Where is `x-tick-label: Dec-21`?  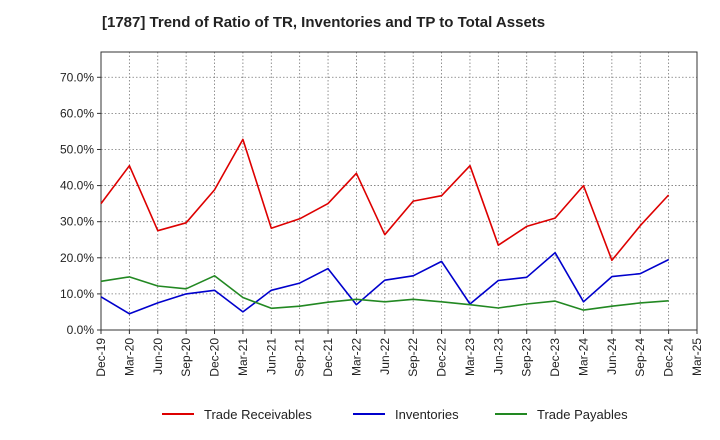
x-tick-label: Dec-21 is located at coordinates (328, 357).